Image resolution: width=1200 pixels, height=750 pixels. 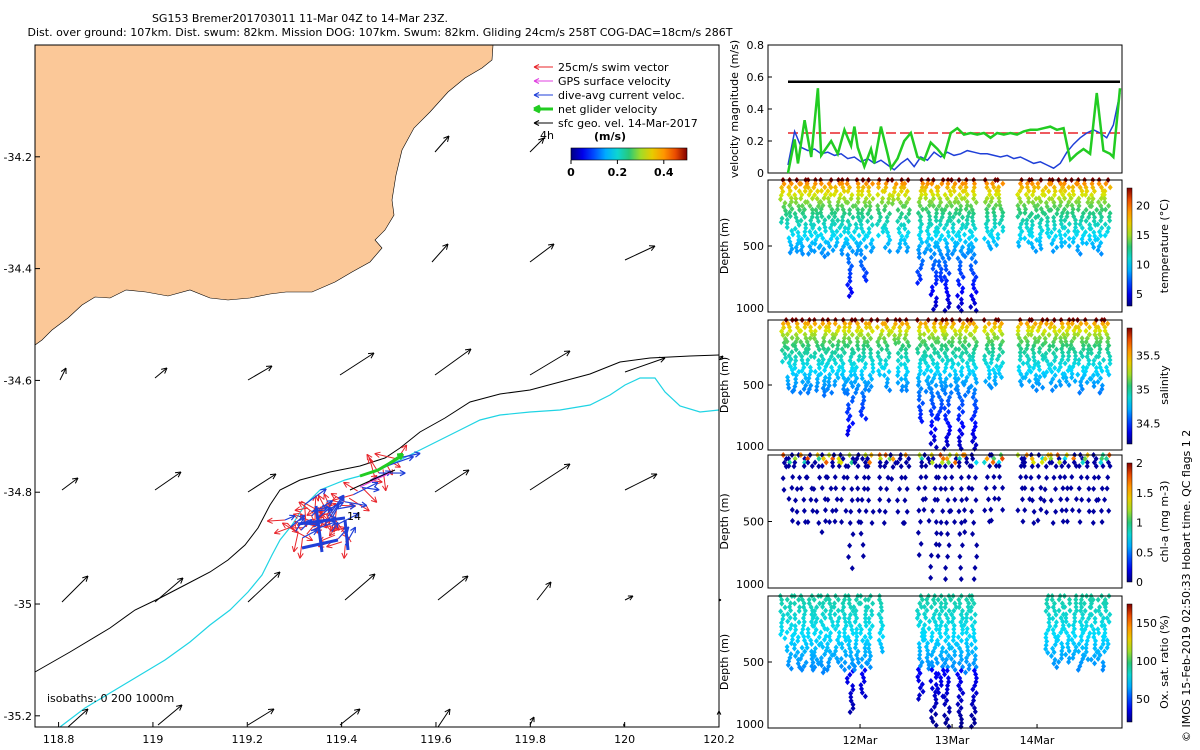 What do you see at coordinates (1164, 662) in the screenshot?
I see `oxygen-colorbar-label: Ox. sat. ratio (%)` at bounding box center [1164, 662].